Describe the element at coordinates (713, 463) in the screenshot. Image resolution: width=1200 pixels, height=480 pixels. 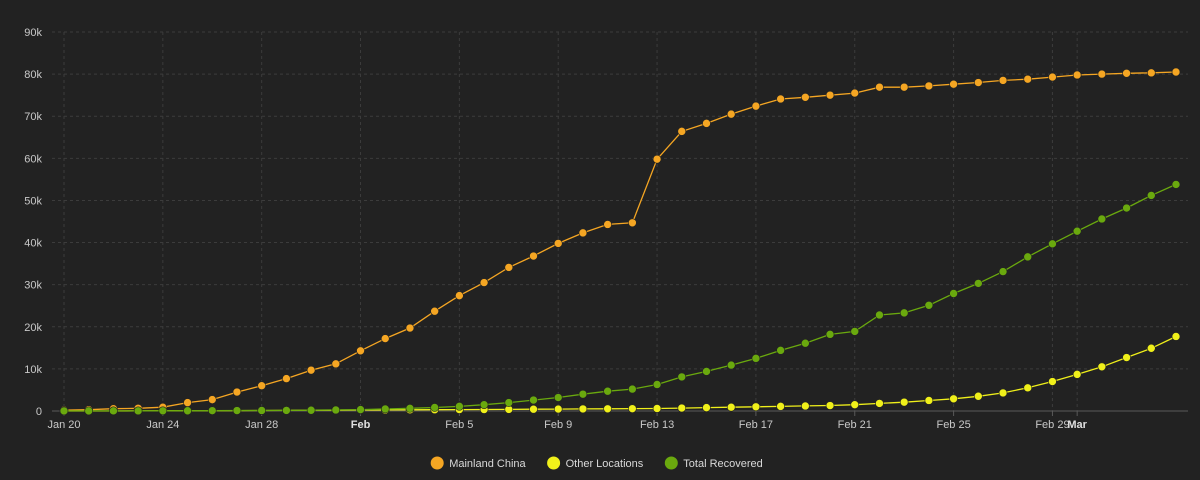
I see `legend-item: Total Recovered` at that location.